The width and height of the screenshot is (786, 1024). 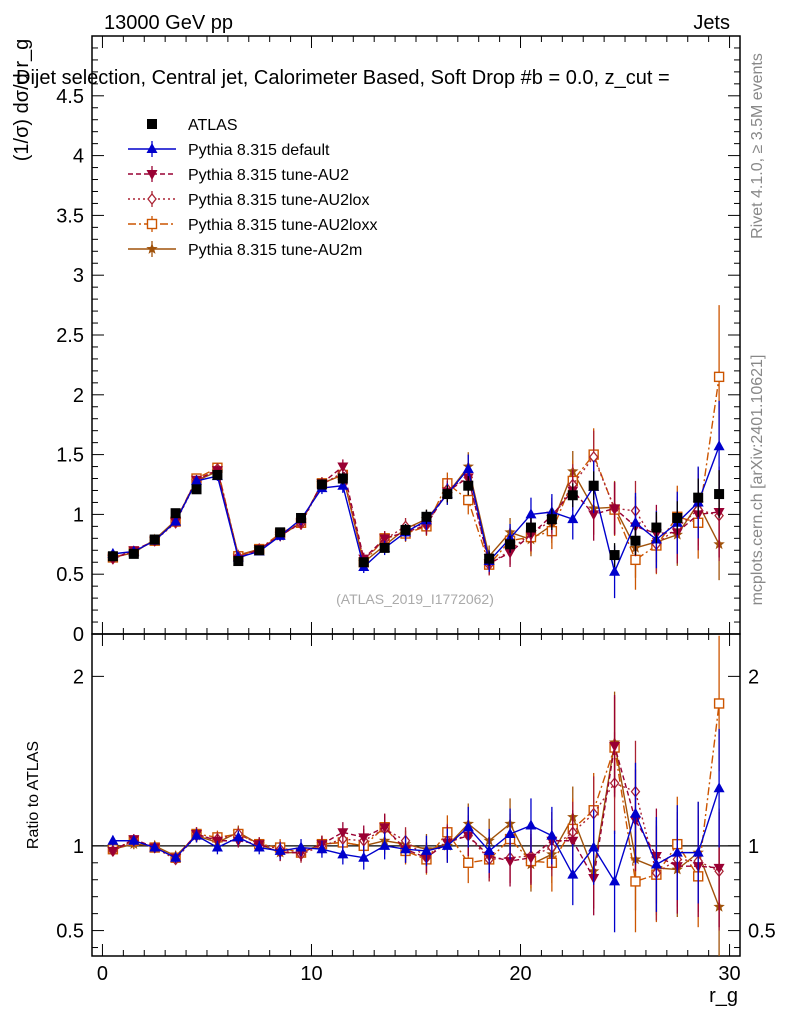 What do you see at coordinates (152, 175) in the screenshot?
I see `legend-marker` at bounding box center [152, 175].